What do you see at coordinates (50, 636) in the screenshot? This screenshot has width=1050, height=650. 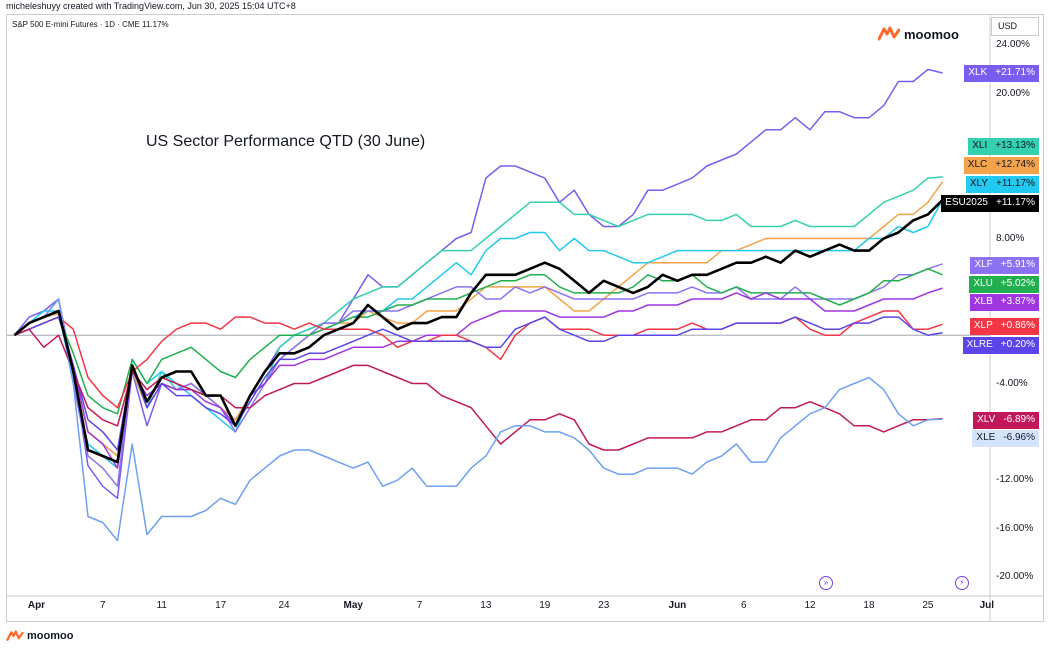 I see `brand-footer-name: moomoo` at bounding box center [50, 636].